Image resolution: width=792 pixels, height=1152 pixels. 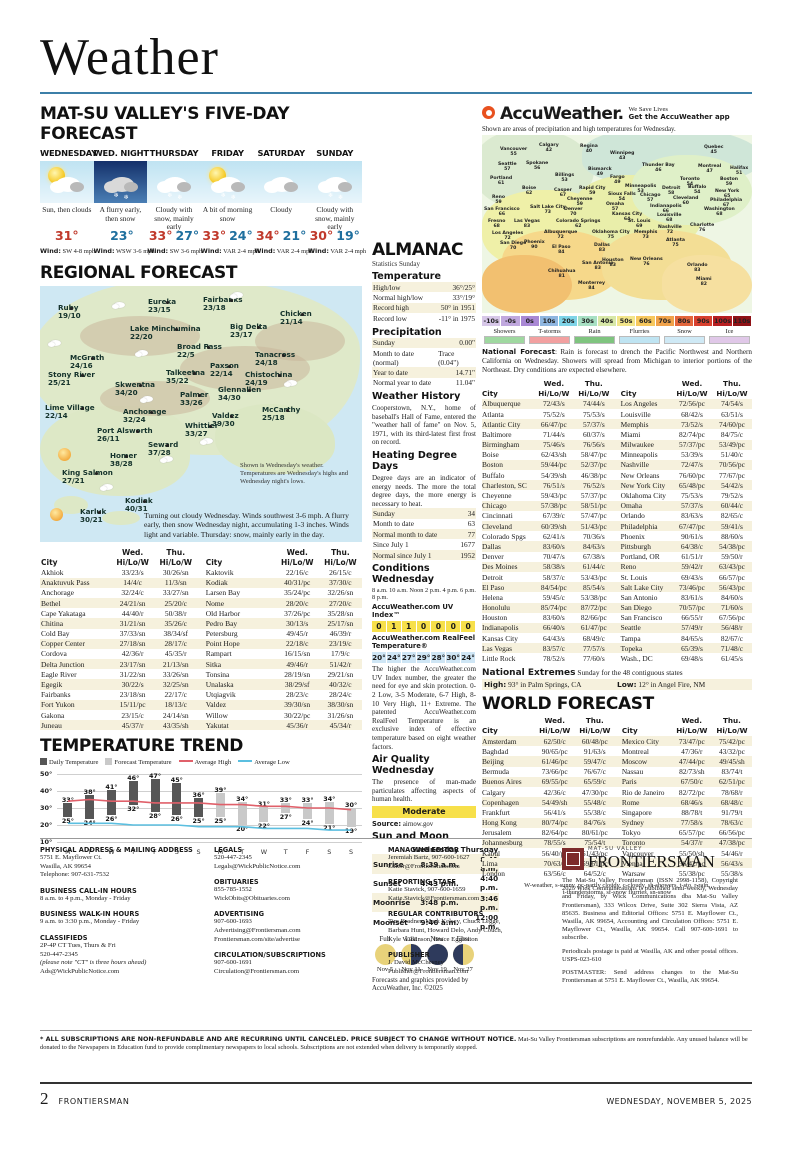 What do you see at coordinates (692, 455) in the screenshot?
I see `wed-value: 53/39/s` at bounding box center [692, 455].